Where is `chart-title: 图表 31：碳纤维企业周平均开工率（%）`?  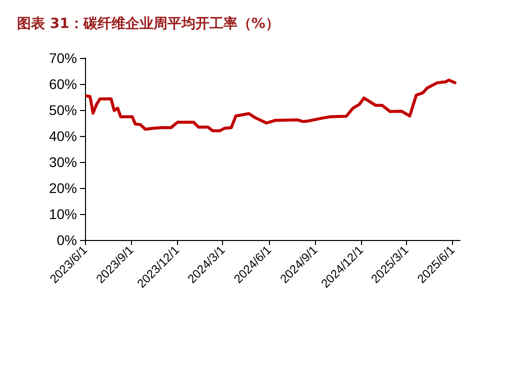
chart-title: 图表 31：碳纤维企业周平均开工率（%） is located at coordinates (148, 23).